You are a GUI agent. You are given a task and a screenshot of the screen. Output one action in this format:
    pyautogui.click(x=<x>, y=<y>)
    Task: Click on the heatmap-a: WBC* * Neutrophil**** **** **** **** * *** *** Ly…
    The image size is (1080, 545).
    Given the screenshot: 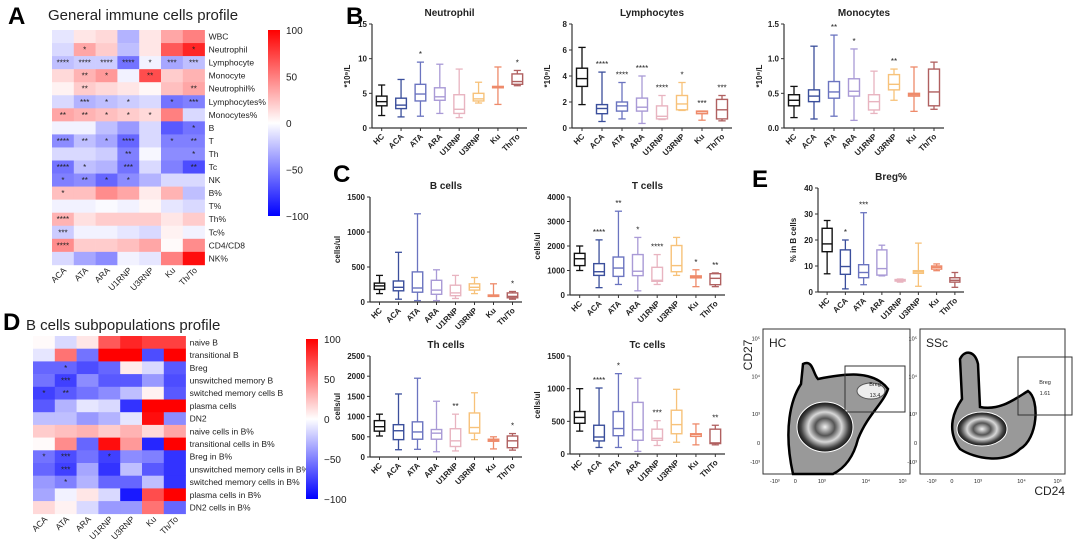 What is the action you would take?
    pyautogui.click(x=179, y=159)
    